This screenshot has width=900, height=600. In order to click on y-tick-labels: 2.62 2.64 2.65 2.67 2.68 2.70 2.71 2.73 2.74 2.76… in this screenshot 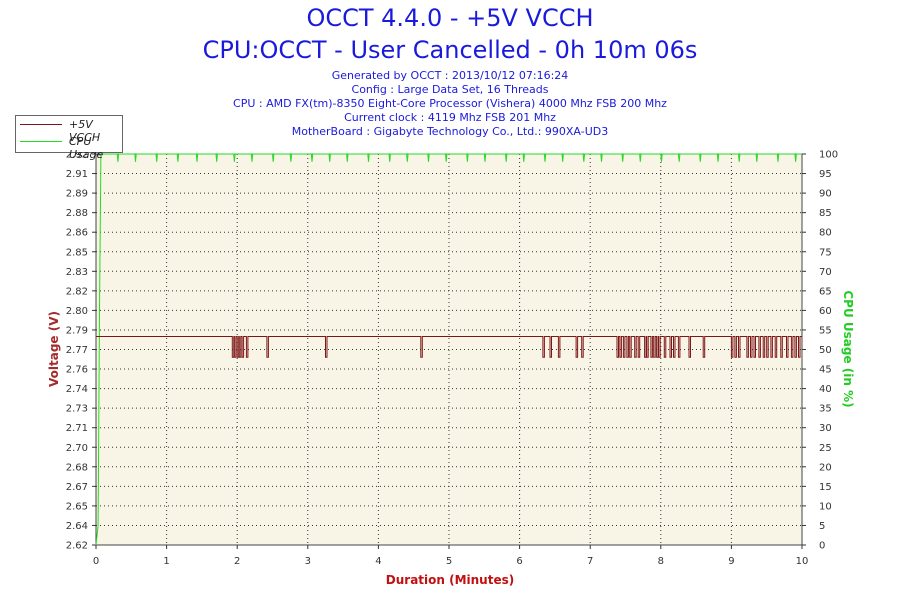, I will do `click(77, 351)`.